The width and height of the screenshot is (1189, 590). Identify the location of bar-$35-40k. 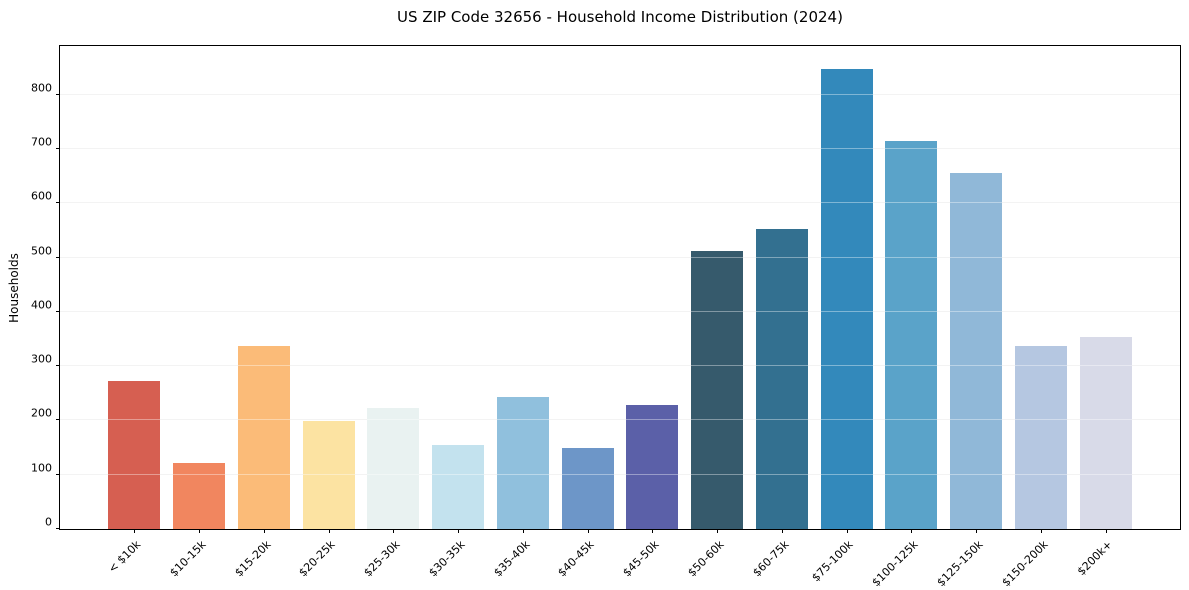
(522, 463).